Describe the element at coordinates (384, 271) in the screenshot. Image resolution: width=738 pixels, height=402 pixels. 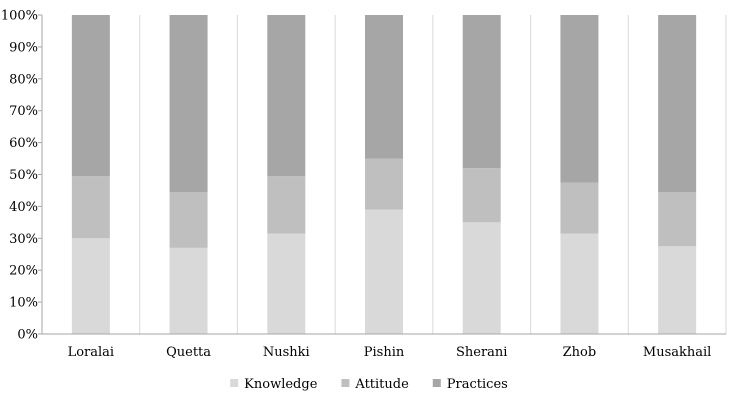
I see `bar-segment-knowledge-pishin` at that location.